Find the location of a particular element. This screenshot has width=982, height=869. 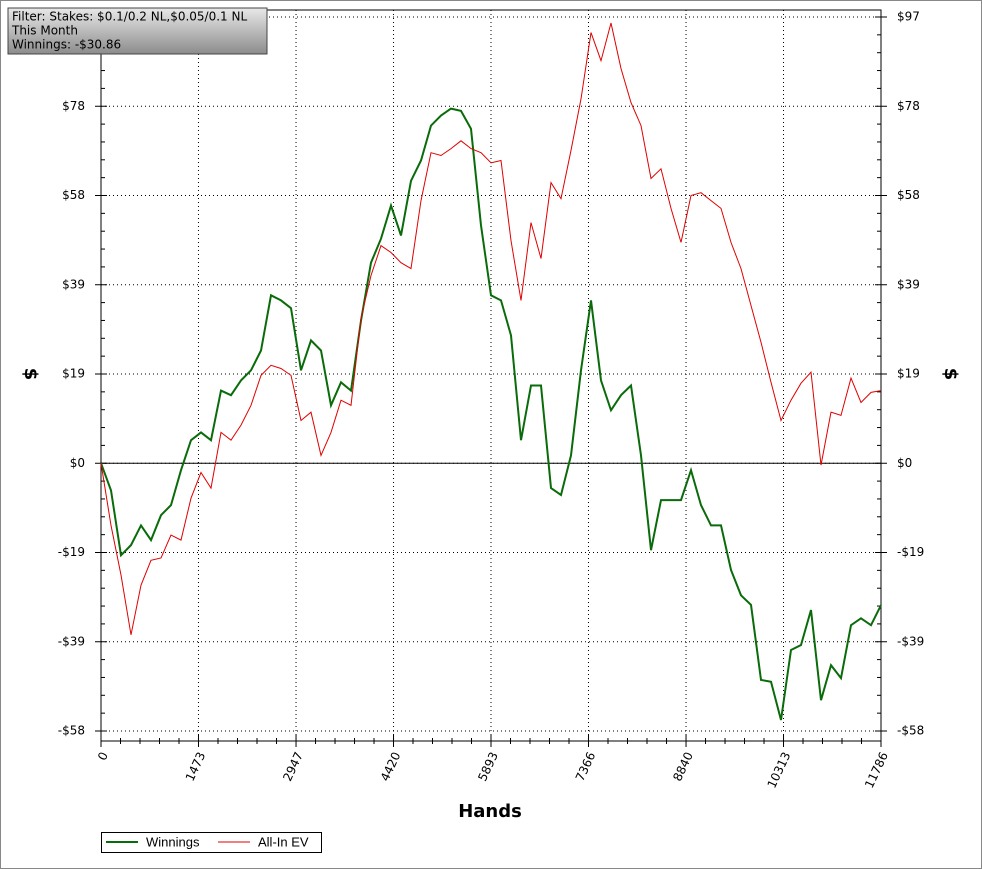

y-tick-label: -$39 is located at coordinates (71, 641).